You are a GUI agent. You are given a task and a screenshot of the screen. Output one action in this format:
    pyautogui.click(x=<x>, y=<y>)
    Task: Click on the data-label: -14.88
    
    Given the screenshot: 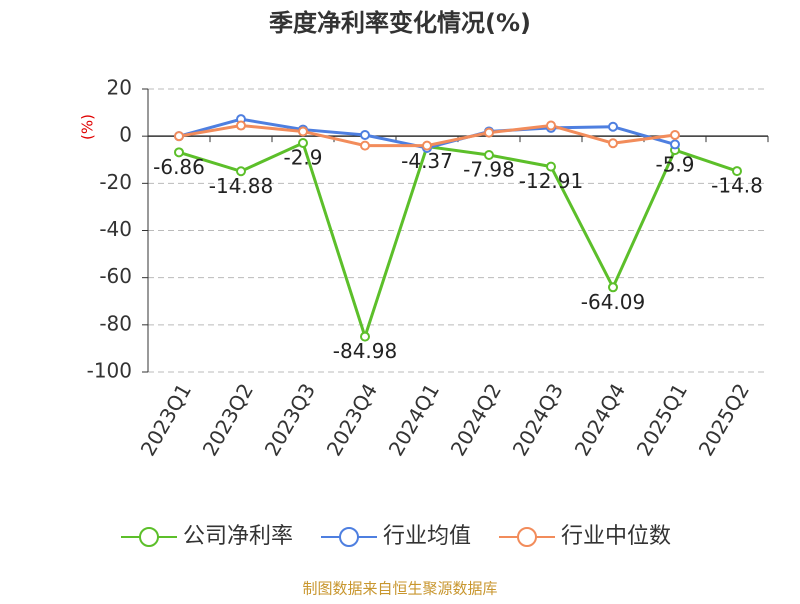 What is the action you would take?
    pyautogui.click(x=241, y=186)
    